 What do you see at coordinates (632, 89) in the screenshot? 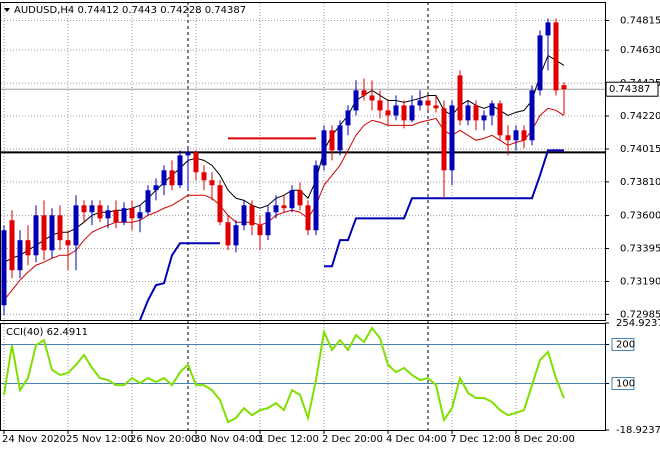
I see `price-label-box` at bounding box center [632, 89].